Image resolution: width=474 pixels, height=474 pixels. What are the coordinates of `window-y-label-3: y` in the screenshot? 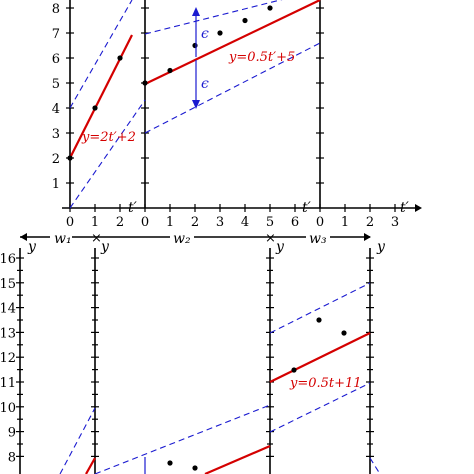 It's located at (280, 247).